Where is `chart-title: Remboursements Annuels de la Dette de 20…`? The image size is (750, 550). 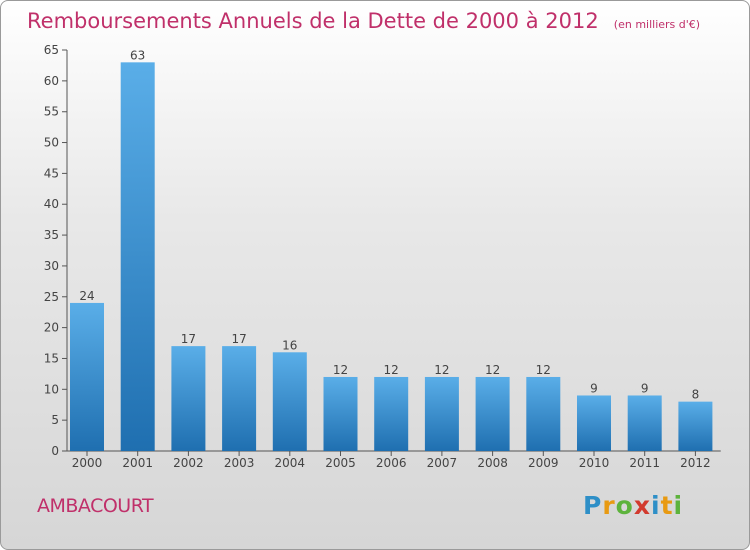
chart-title: Remboursements Annuels de la Dette de 20… is located at coordinates (363, 21).